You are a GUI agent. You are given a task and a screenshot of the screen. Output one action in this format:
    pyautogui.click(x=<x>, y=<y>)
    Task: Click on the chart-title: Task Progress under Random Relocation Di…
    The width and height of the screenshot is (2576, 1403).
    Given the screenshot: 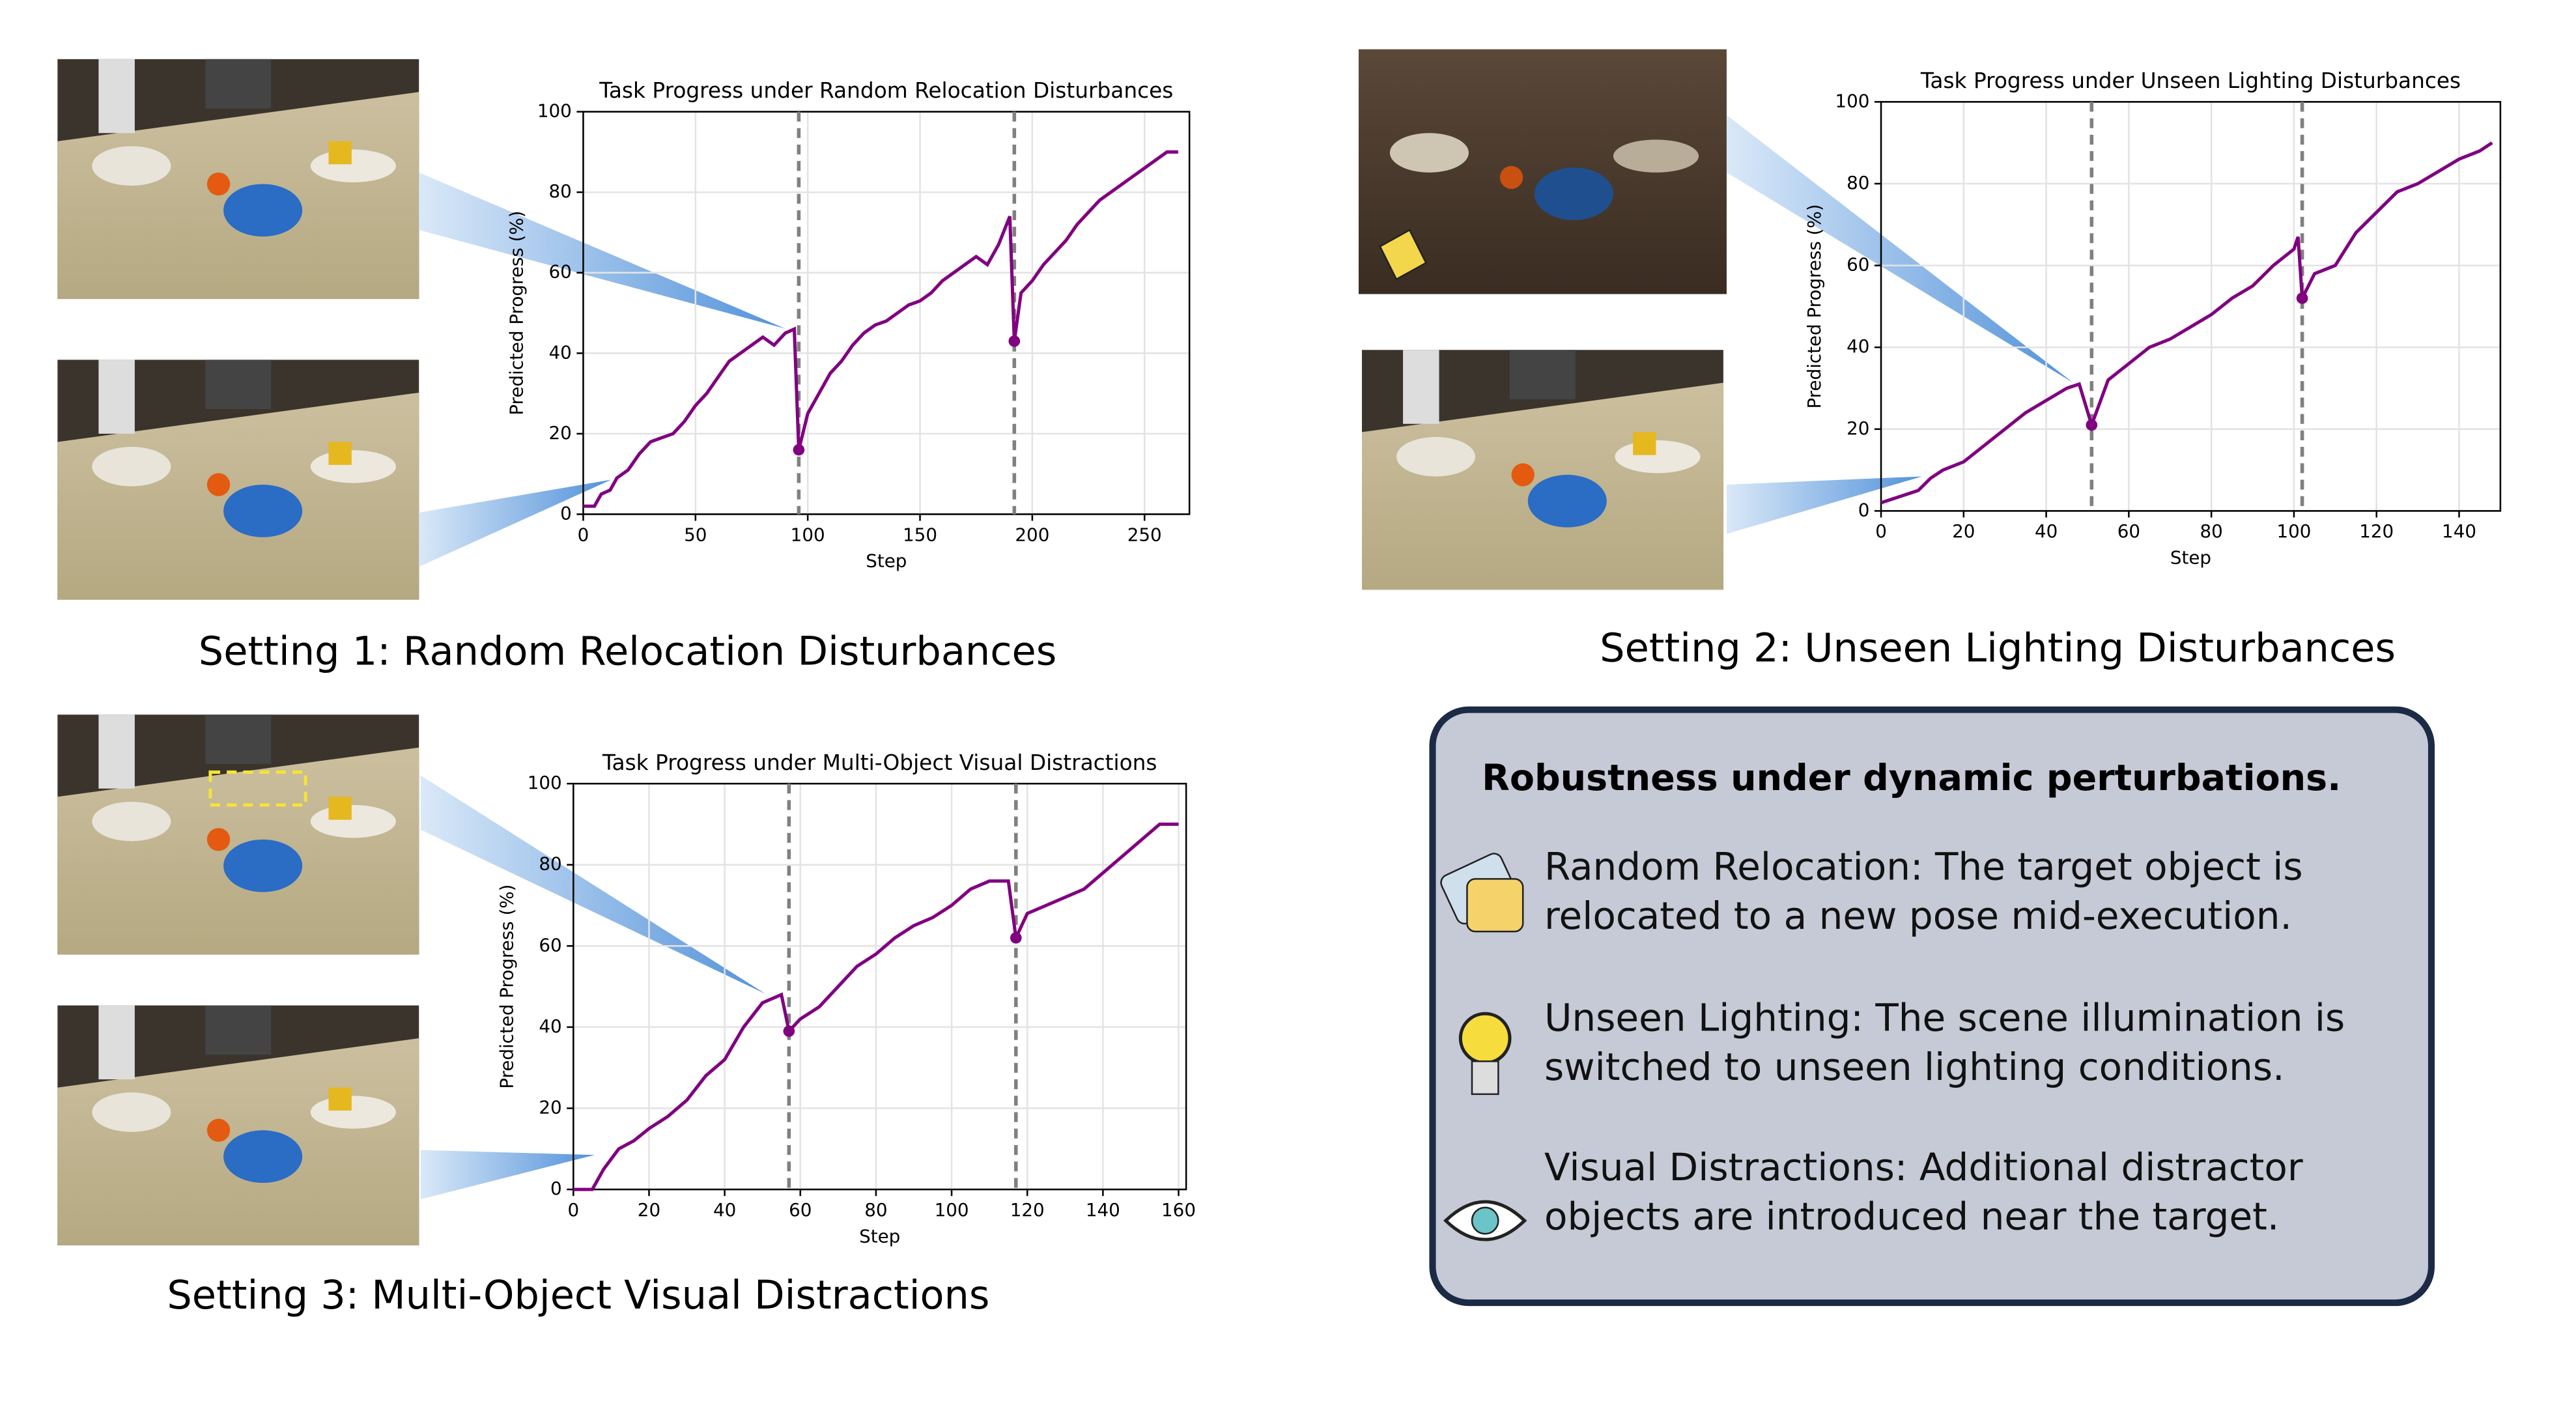 What is the action you would take?
    pyautogui.click(x=886, y=91)
    